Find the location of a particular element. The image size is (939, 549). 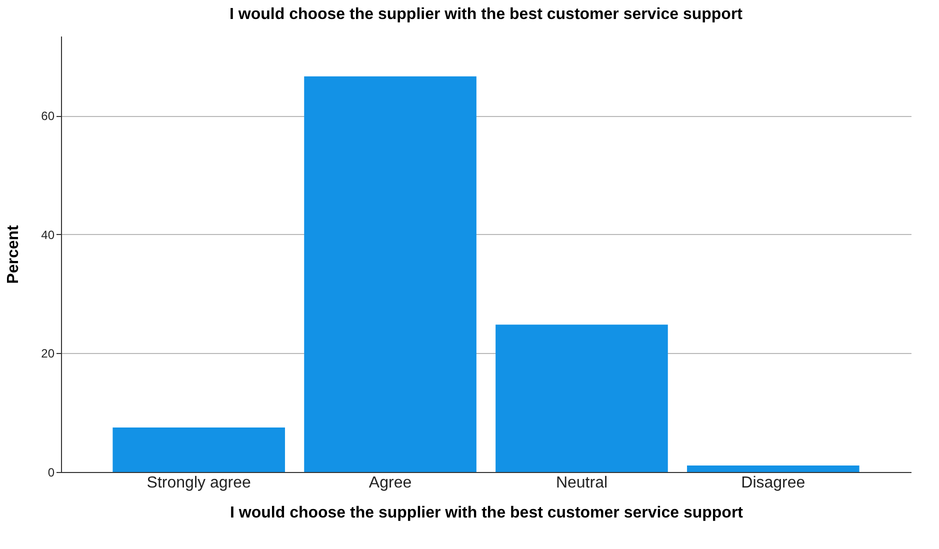

x-axis-title: I would choose the supplier with the best customer service support is located at coordinates (487, 513).